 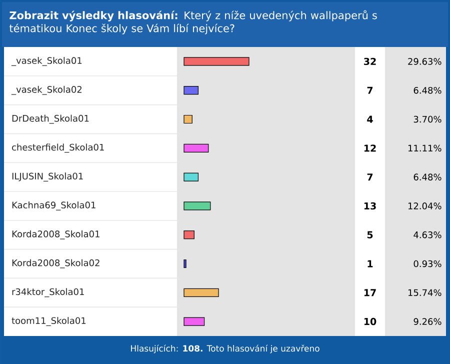 What do you see at coordinates (370, 62) in the screenshot?
I see `data-label: 32` at bounding box center [370, 62].